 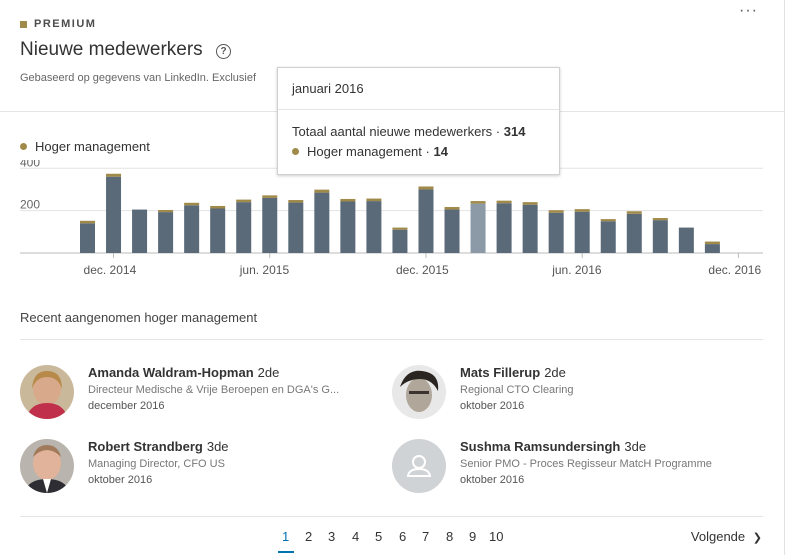 I want to click on person-name: Mats Fillerup, so click(x=500, y=372).